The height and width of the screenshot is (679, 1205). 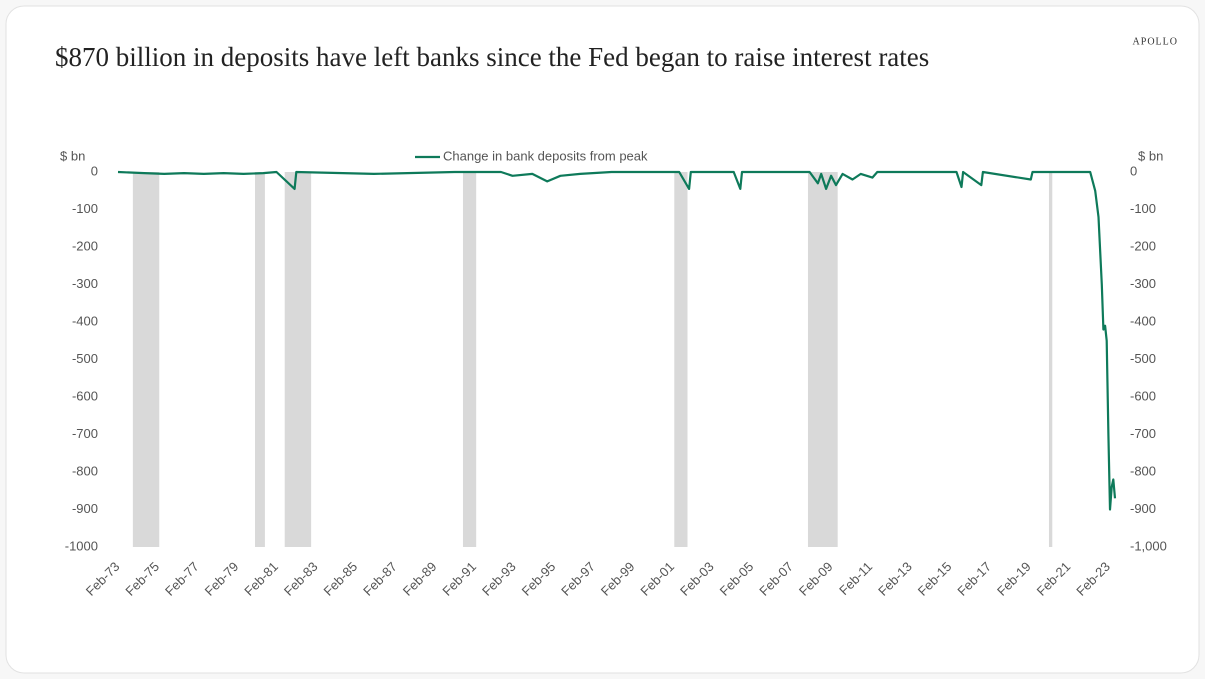 I want to click on y2-tick-label: -100, so click(x=1143, y=208).